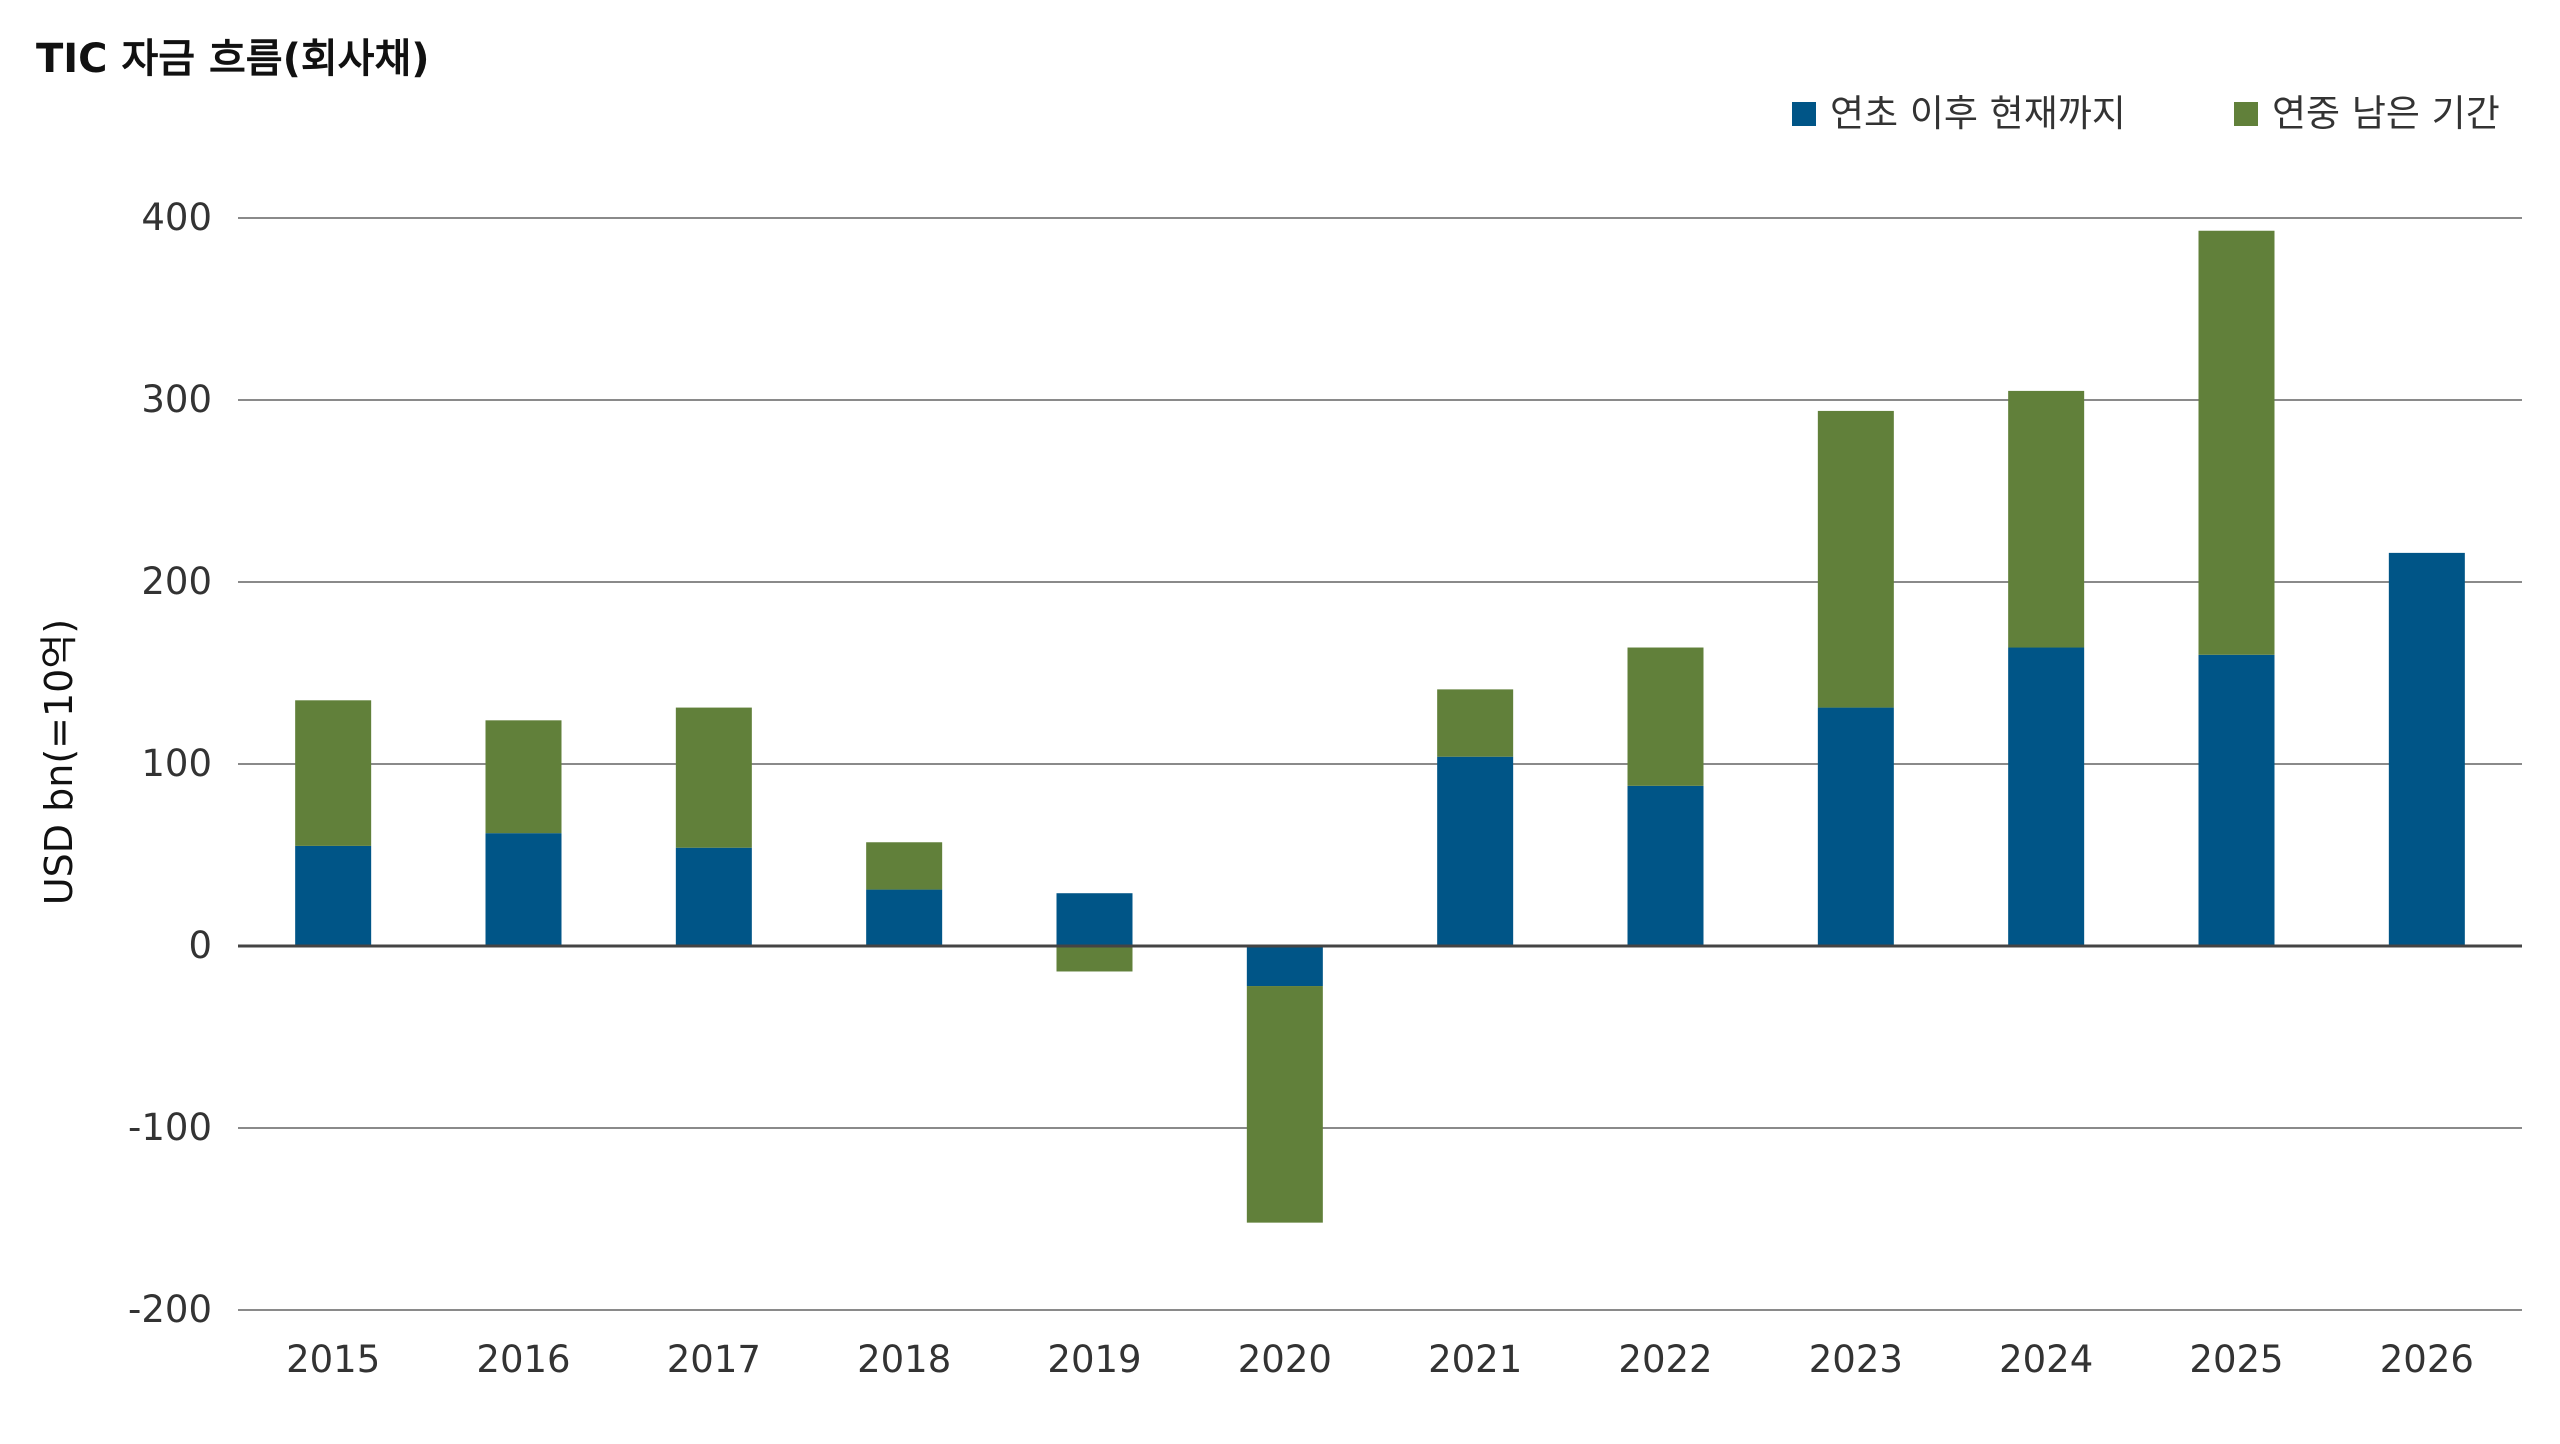 This screenshot has height=1444, width=2560. Describe the element at coordinates (2046, 1359) in the screenshot. I see `x-tick-label: 2024` at that location.